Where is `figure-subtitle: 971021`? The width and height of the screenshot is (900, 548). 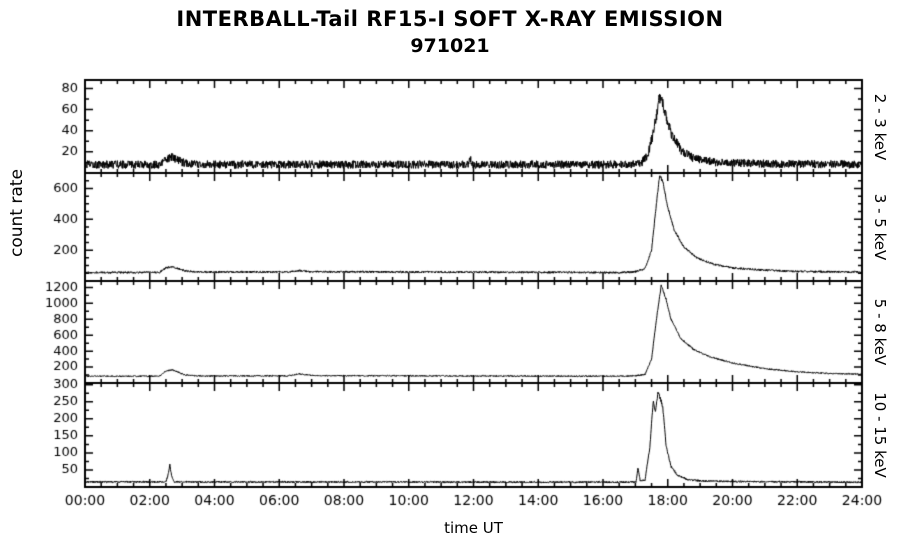
figure-subtitle: 971021 is located at coordinates (450, 46).